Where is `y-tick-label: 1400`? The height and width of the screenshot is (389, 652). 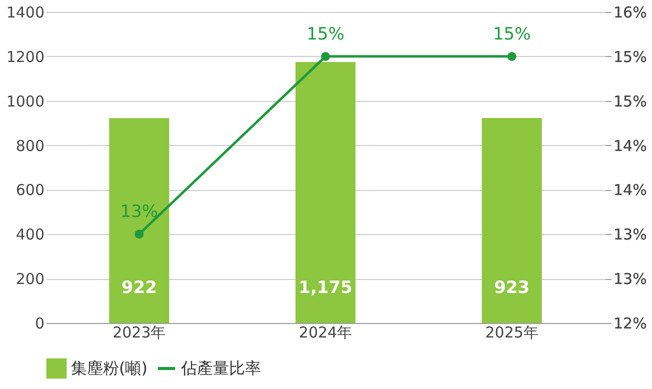
y-tick-label: 1400 is located at coordinates (25, 13).